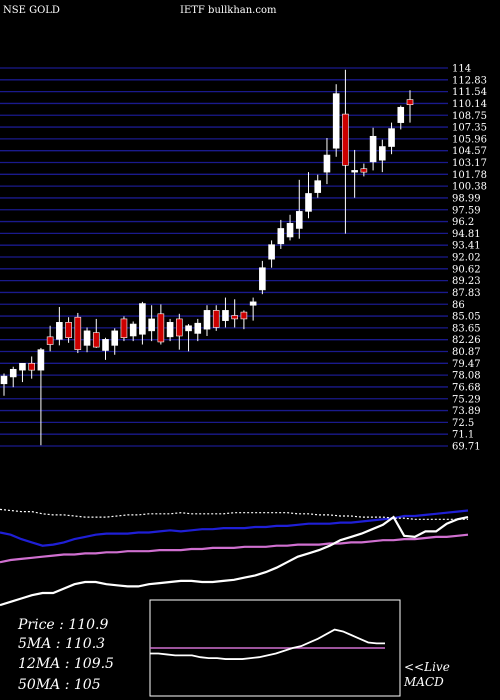  What do you see at coordinates (469, 163) in the screenshot?
I see `y-tick-label: 103.17` at bounding box center [469, 163].